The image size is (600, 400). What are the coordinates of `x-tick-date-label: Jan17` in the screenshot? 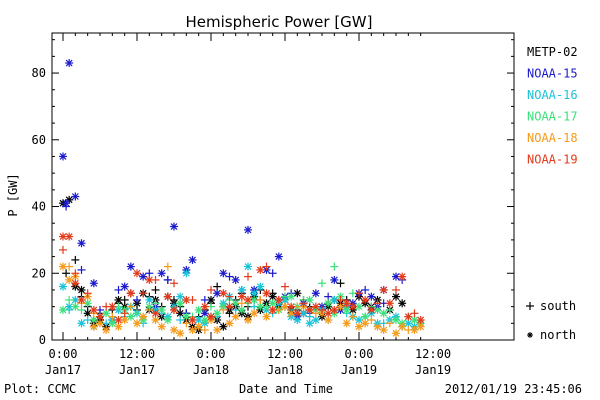 It's located at (137, 370).